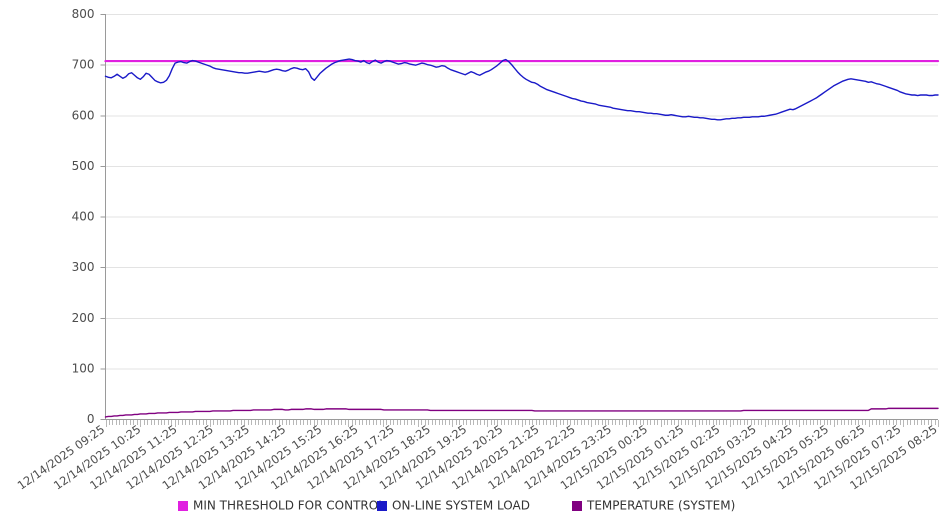 Image resolution: width=946 pixels, height=526 pixels. What do you see at coordinates (83, 14) in the screenshot?
I see `y-tick-label: 800` at bounding box center [83, 14].